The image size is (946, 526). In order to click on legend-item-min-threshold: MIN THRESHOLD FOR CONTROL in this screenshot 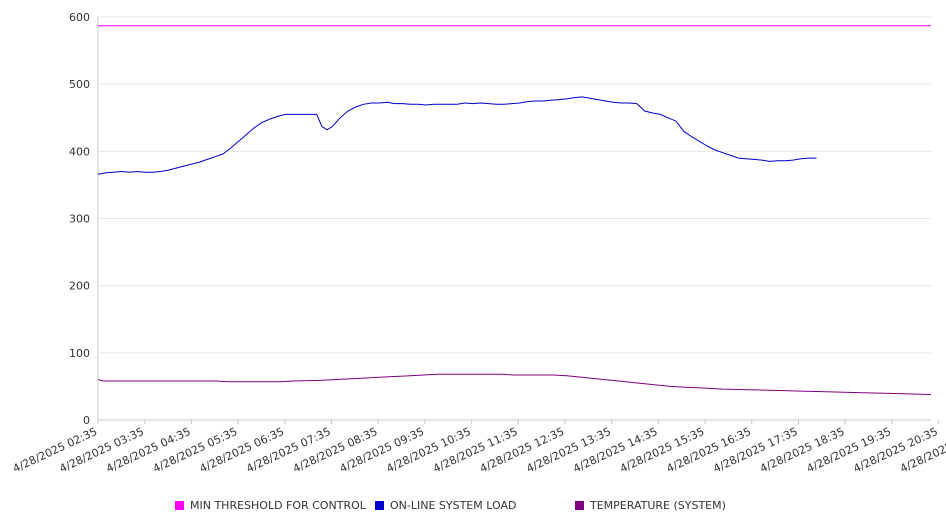, I will do `click(270, 505)`.